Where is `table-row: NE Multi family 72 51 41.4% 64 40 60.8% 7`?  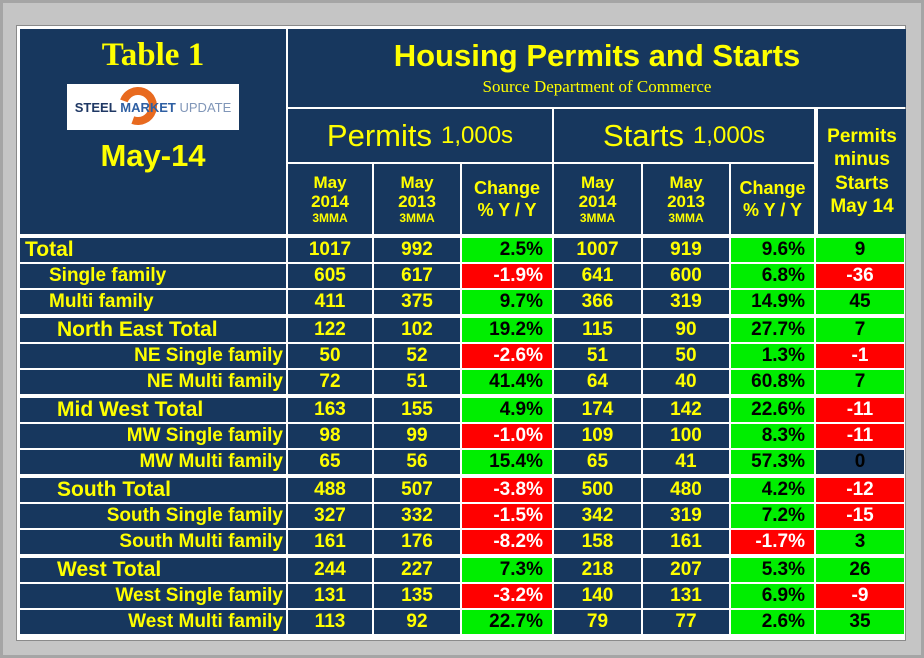 table-row: NE Multi family 72 51 41.4% 64 40 60.8% 7 is located at coordinates (462, 382).